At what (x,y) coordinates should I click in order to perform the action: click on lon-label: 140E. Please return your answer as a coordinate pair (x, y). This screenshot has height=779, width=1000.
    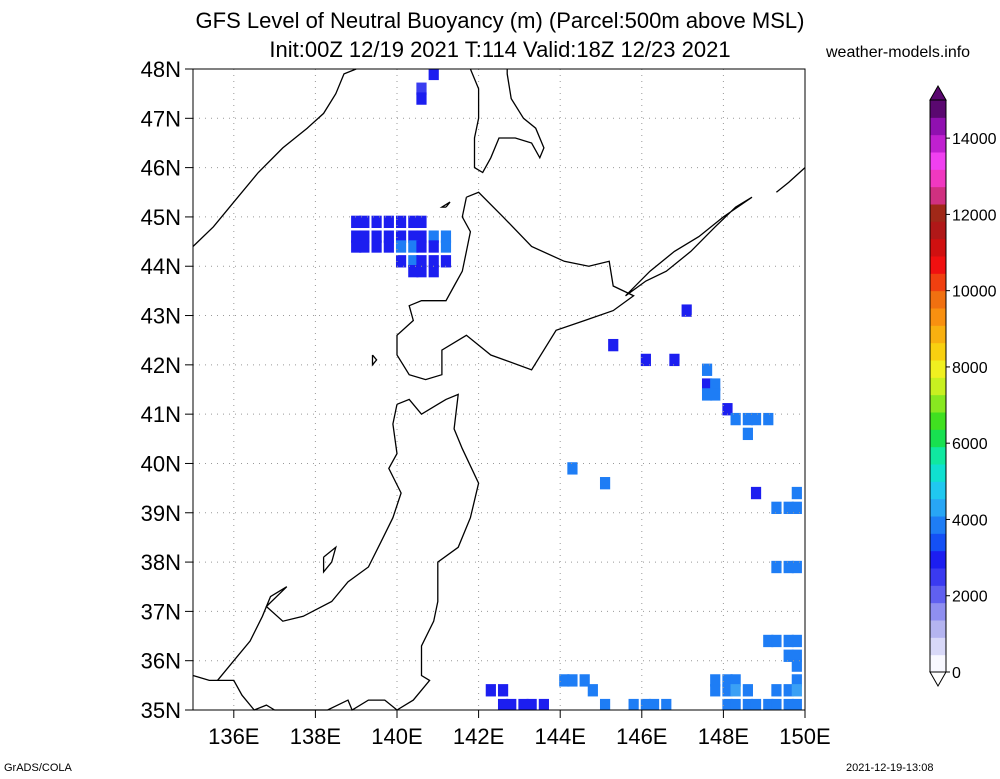
    Looking at the image, I should click on (396, 736).